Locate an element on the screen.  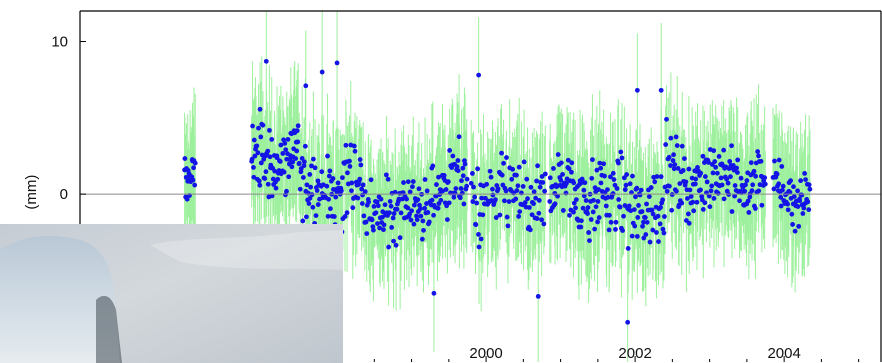
photo-ice-formation is located at coordinates (60, 299).